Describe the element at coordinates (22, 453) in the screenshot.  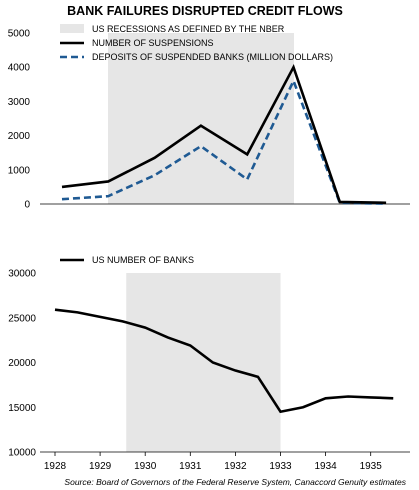
I see `y-tick-label: 10000` at that location.